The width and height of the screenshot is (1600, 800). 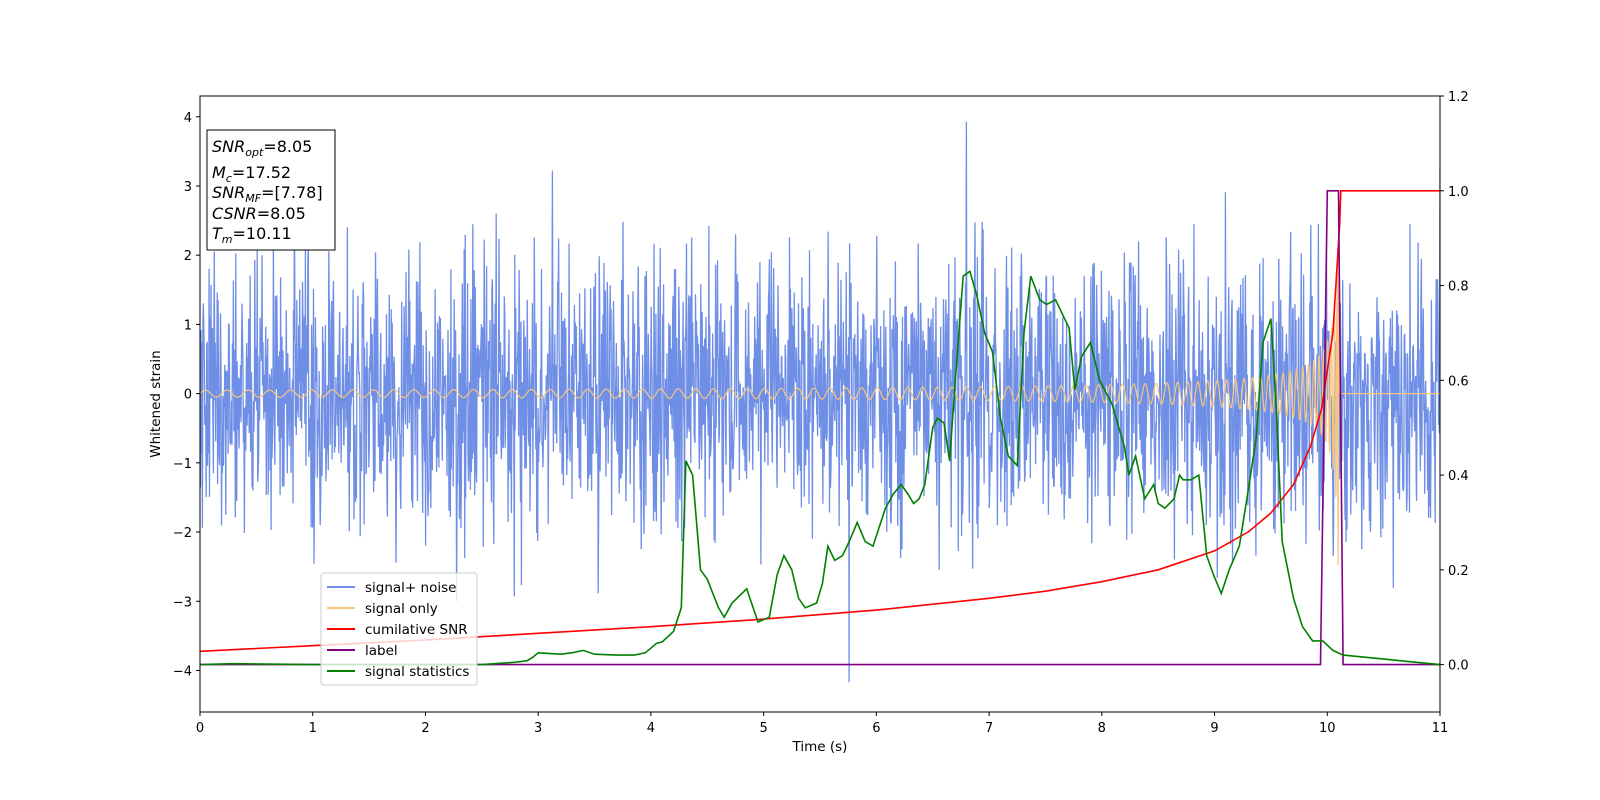 I want to click on info-box-line: SNRMF=[7.78], so click(x=267, y=194).